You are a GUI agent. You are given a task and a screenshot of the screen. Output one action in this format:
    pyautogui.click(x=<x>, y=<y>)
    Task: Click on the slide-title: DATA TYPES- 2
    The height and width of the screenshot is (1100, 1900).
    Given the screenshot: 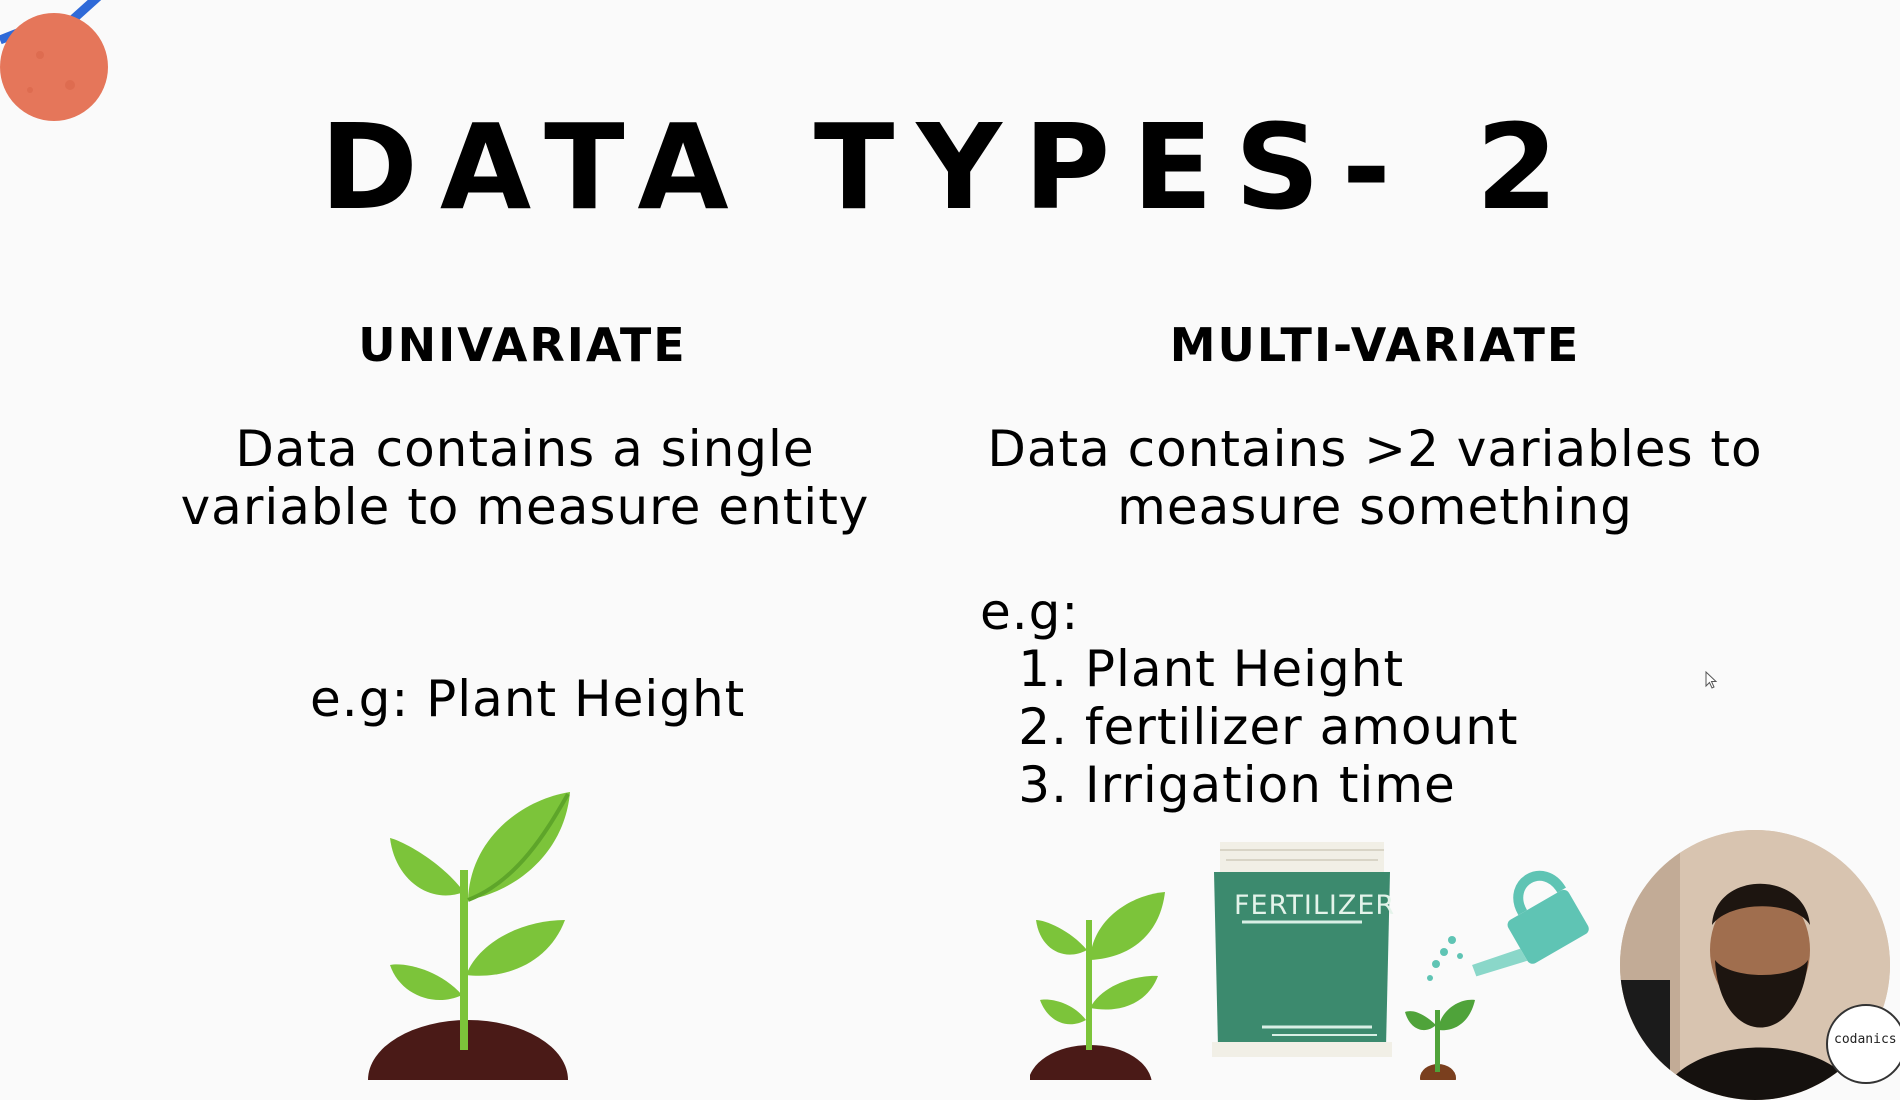 What is the action you would take?
    pyautogui.click(x=950, y=167)
    